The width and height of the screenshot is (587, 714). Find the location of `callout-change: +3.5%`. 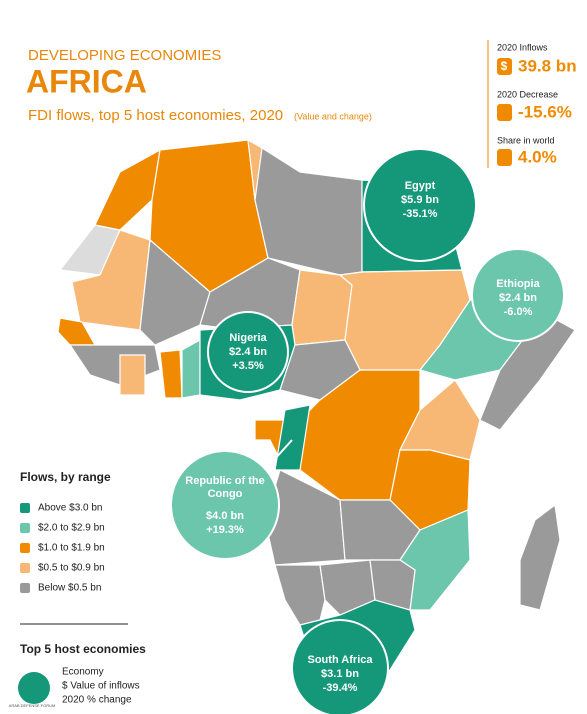

callout-change: +3.5% is located at coordinates (248, 366).